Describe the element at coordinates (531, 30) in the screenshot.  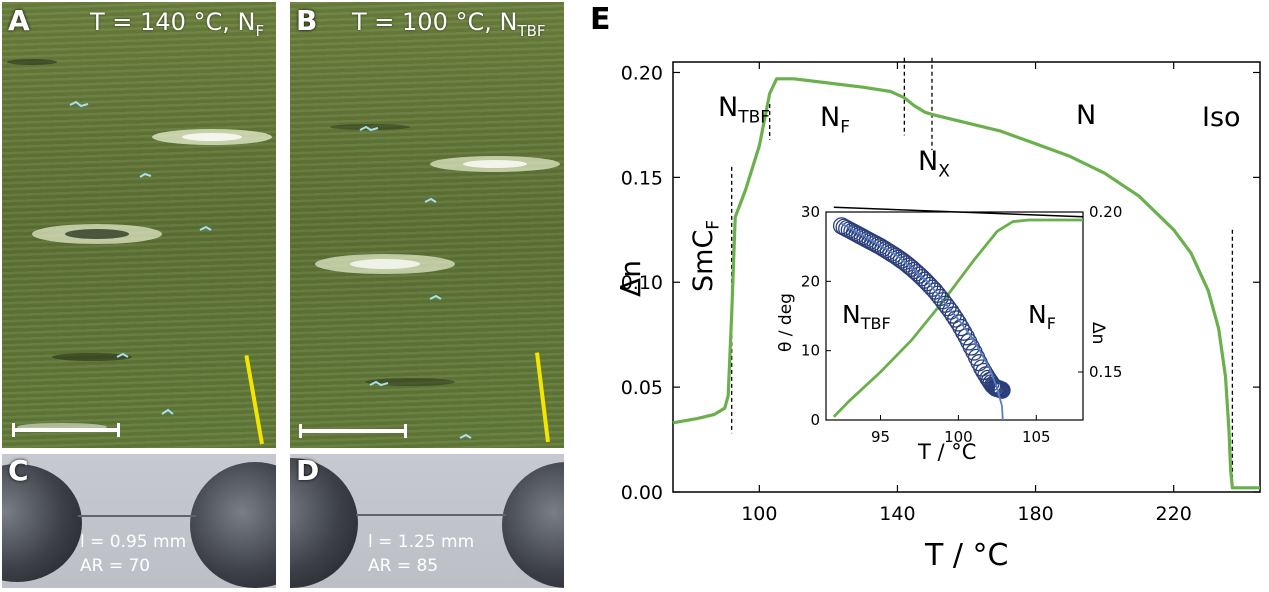
I see `panel-b-condition-sub: TBF` at that location.